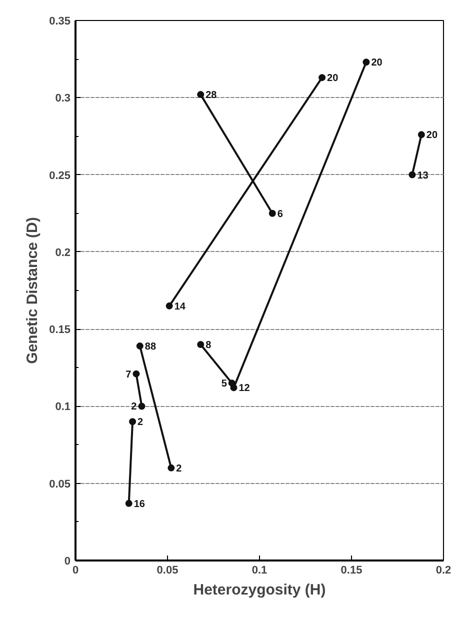 The image size is (459, 627). I want to click on y-axis-title: Genetic Distance (D), so click(33, 290).